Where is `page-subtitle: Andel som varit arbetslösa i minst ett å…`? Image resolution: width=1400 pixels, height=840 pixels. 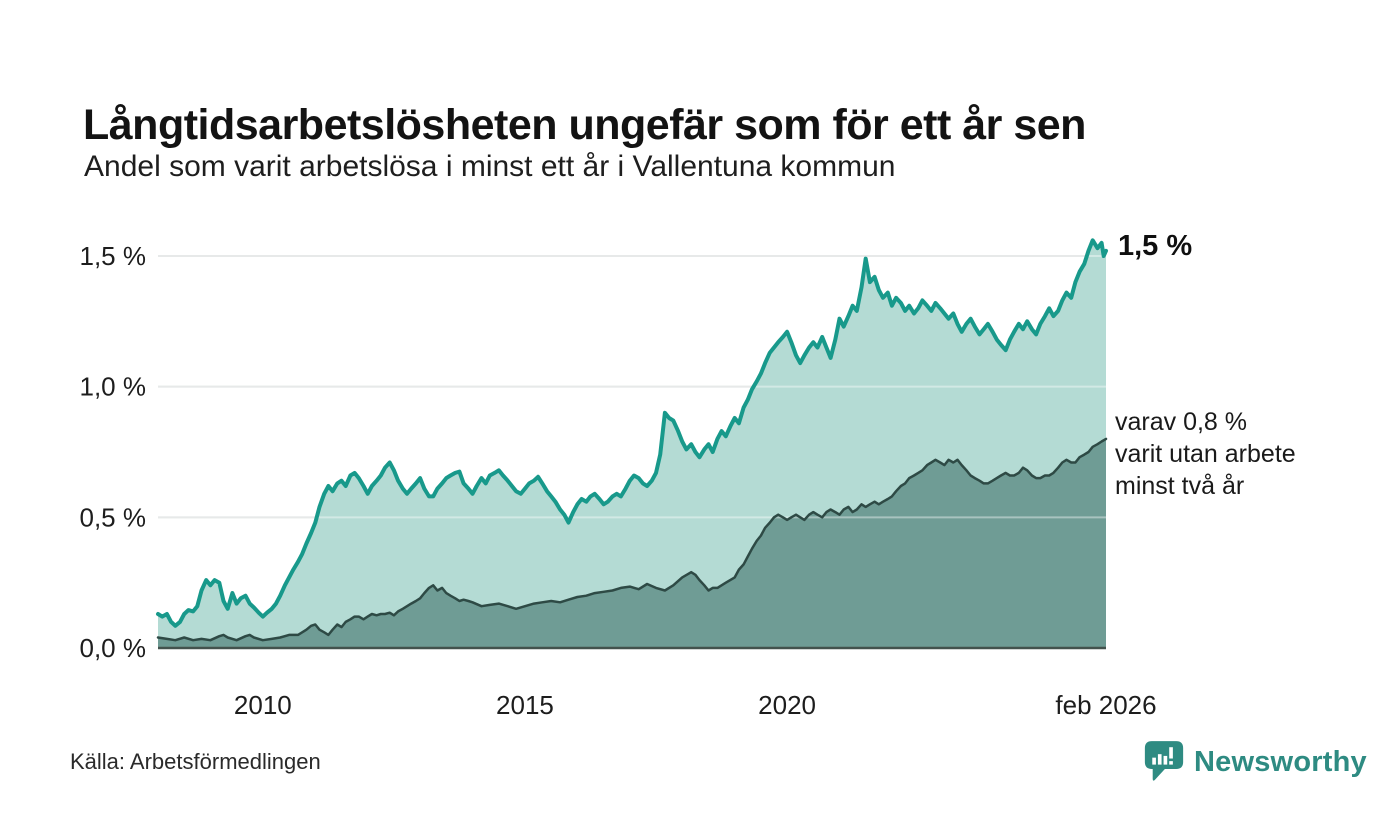 page-subtitle: Andel som varit arbetslösa i minst ett å… is located at coordinates (490, 166).